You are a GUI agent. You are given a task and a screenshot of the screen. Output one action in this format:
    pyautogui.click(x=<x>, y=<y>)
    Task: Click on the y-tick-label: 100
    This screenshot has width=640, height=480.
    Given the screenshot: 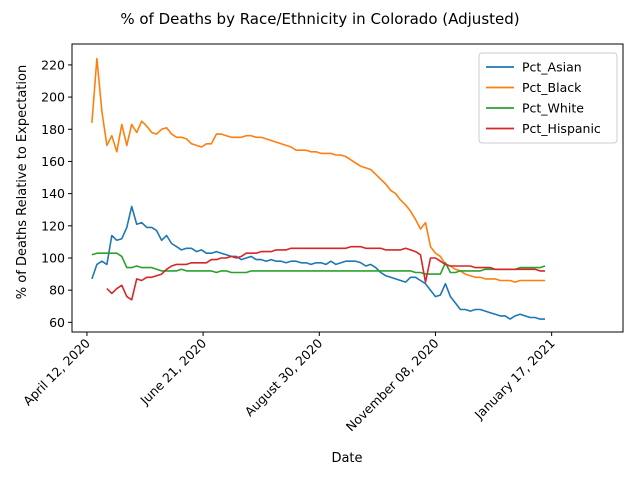 What is the action you would take?
    pyautogui.click(x=53, y=257)
    